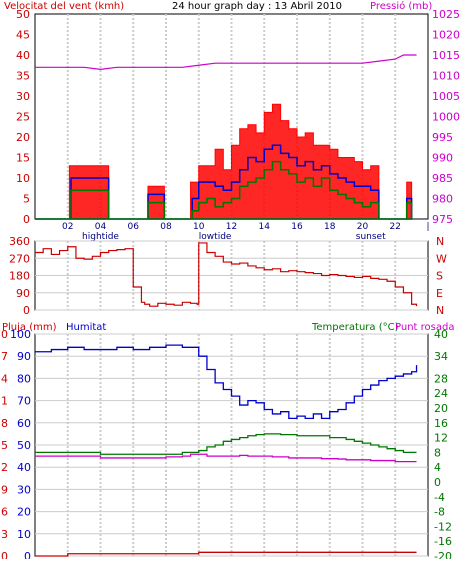 The height and width of the screenshot is (563, 465). I want to click on series-rain, so click(226, 554).